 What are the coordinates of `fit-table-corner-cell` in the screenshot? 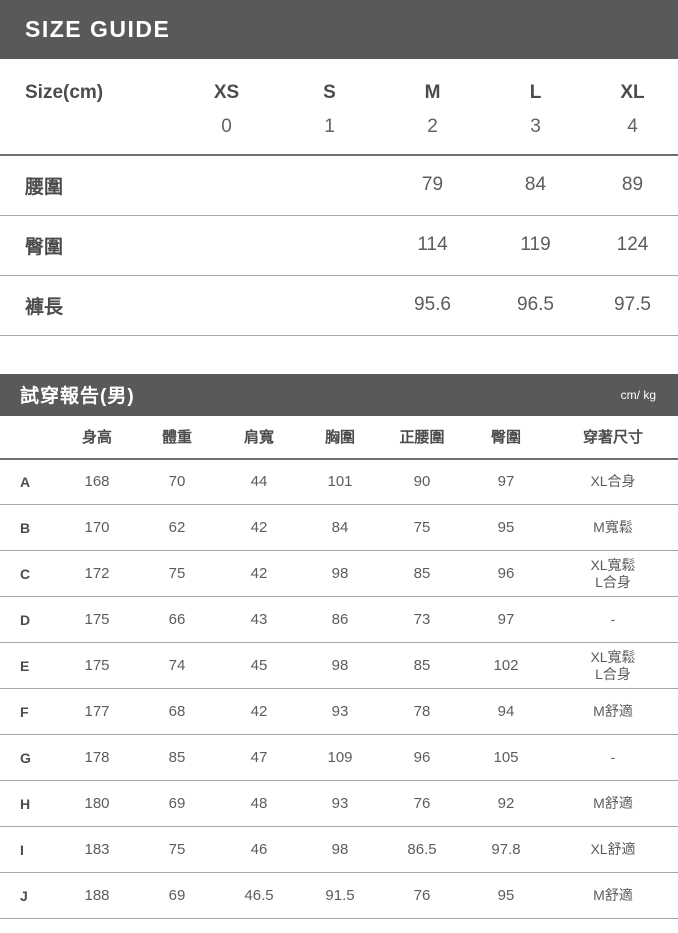 It's located at (29, 437).